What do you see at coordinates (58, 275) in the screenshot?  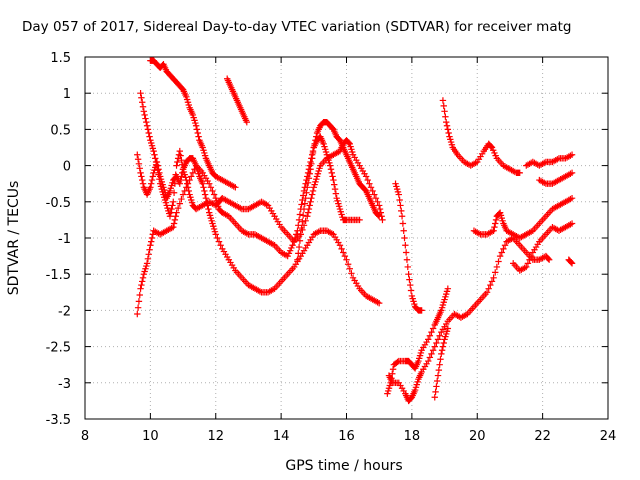 I see `y-tick-label: -1.5` at bounding box center [58, 275].